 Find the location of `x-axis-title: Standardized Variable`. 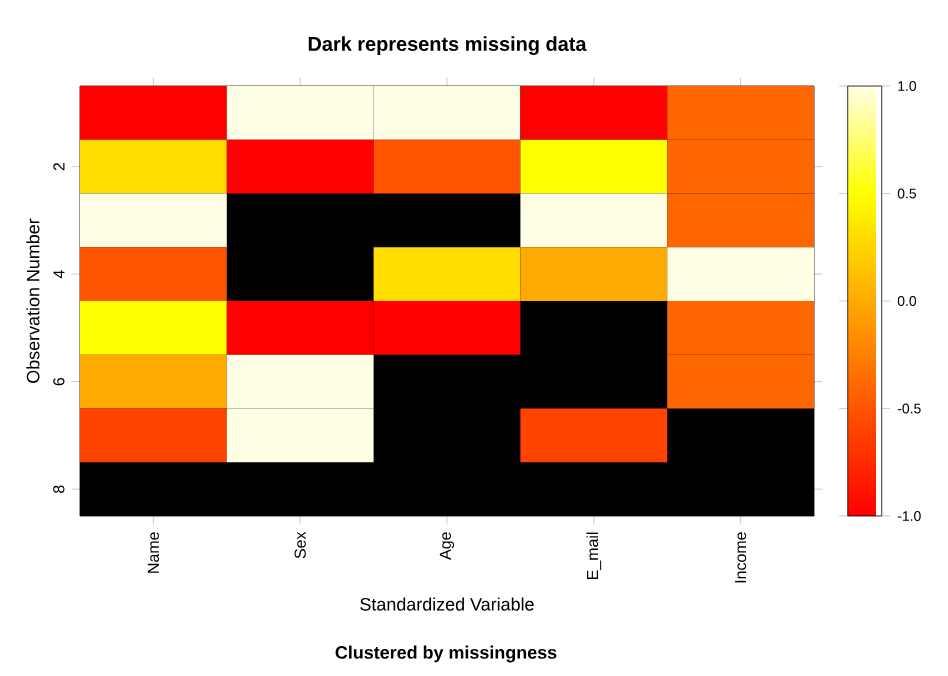

x-axis-title: Standardized Variable is located at coordinates (447, 604).